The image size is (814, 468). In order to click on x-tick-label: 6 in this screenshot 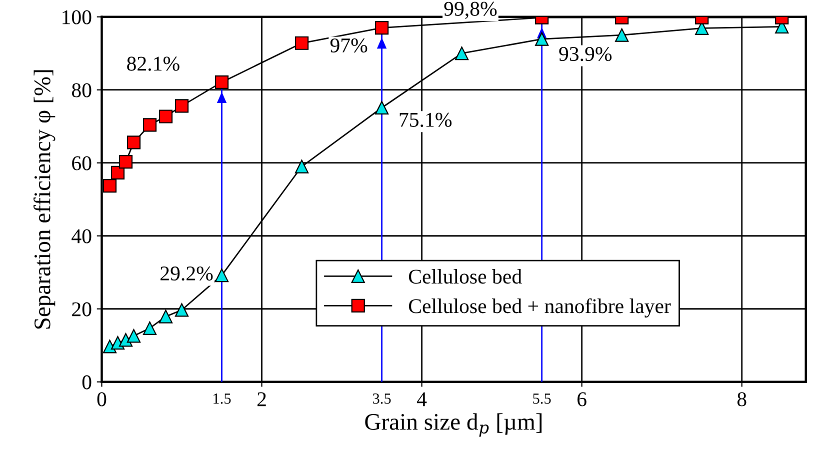, I will do `click(582, 399)`.